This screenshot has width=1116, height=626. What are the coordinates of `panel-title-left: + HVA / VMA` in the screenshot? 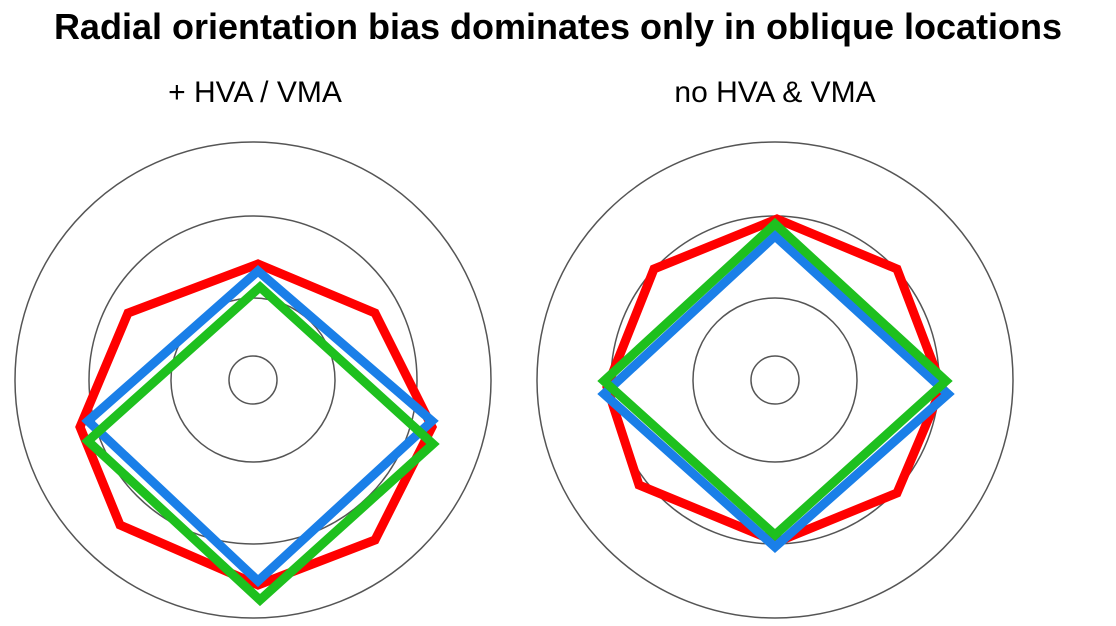 It's located at (255, 92).